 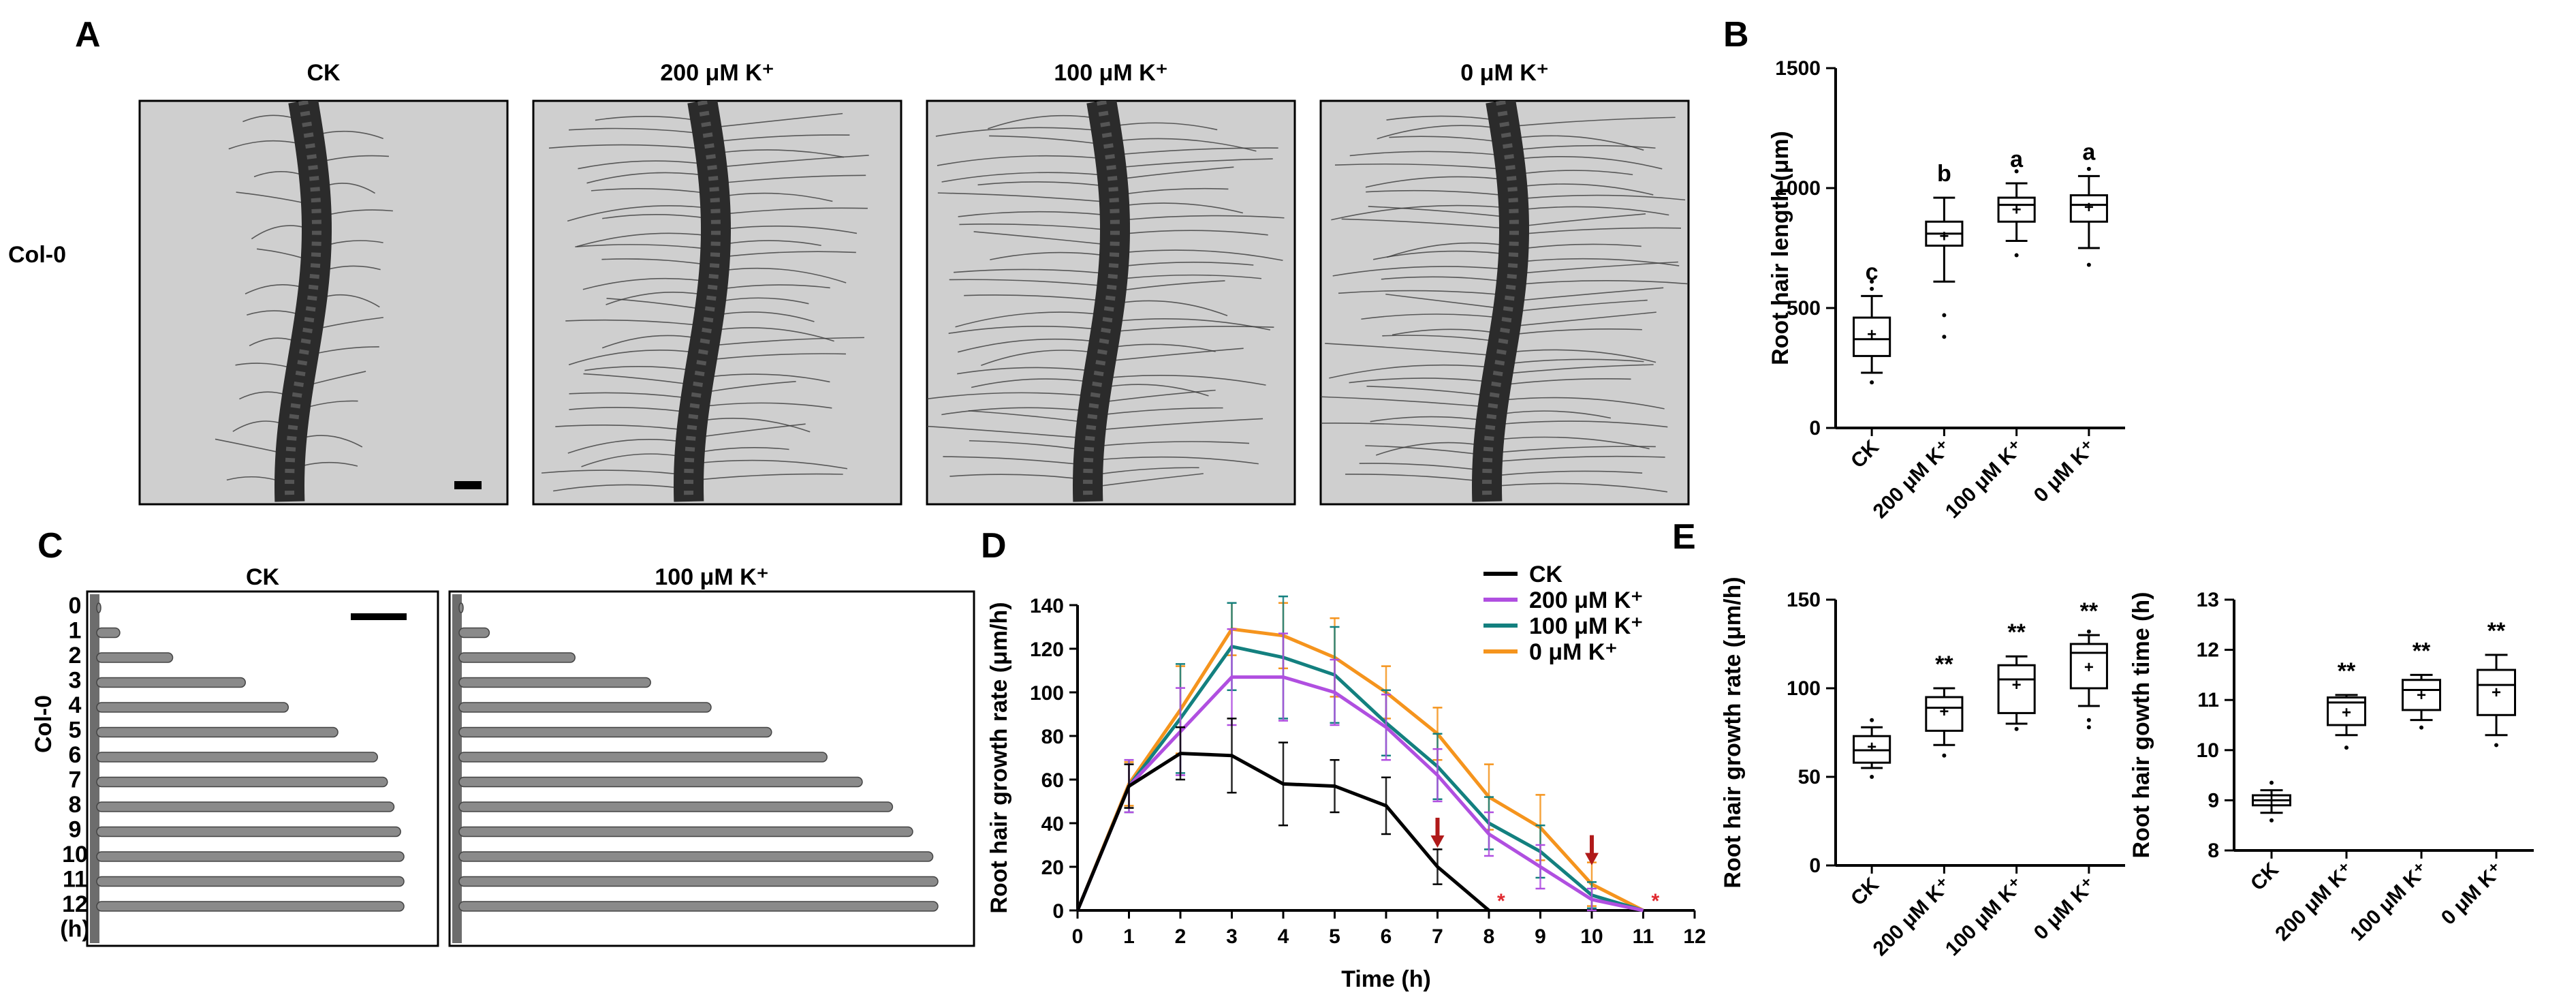 What do you see at coordinates (1283, 936) in the screenshot?
I see `x-tick-label: 4` at bounding box center [1283, 936].